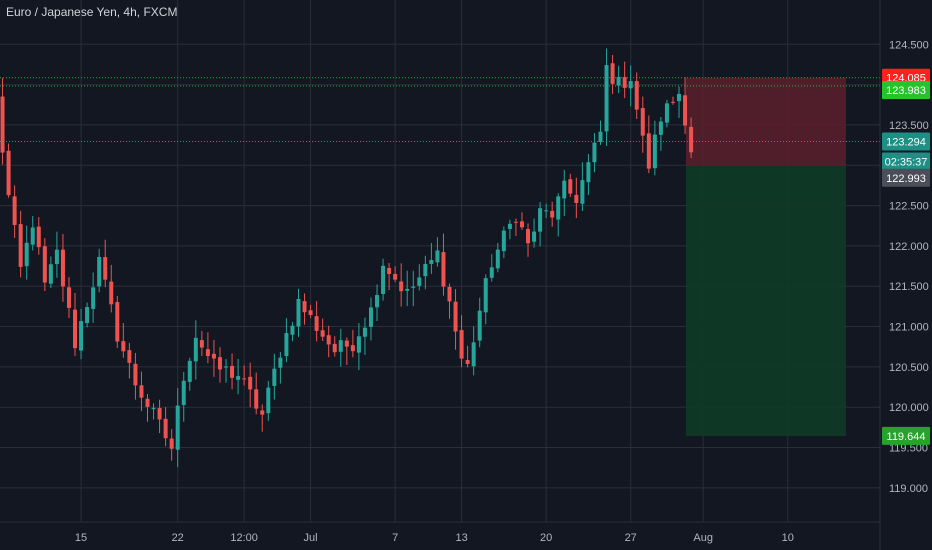  I want to click on time-axis: 15 22 12:00 Jul 7 13 20 27 Aug 10, so click(440, 532).